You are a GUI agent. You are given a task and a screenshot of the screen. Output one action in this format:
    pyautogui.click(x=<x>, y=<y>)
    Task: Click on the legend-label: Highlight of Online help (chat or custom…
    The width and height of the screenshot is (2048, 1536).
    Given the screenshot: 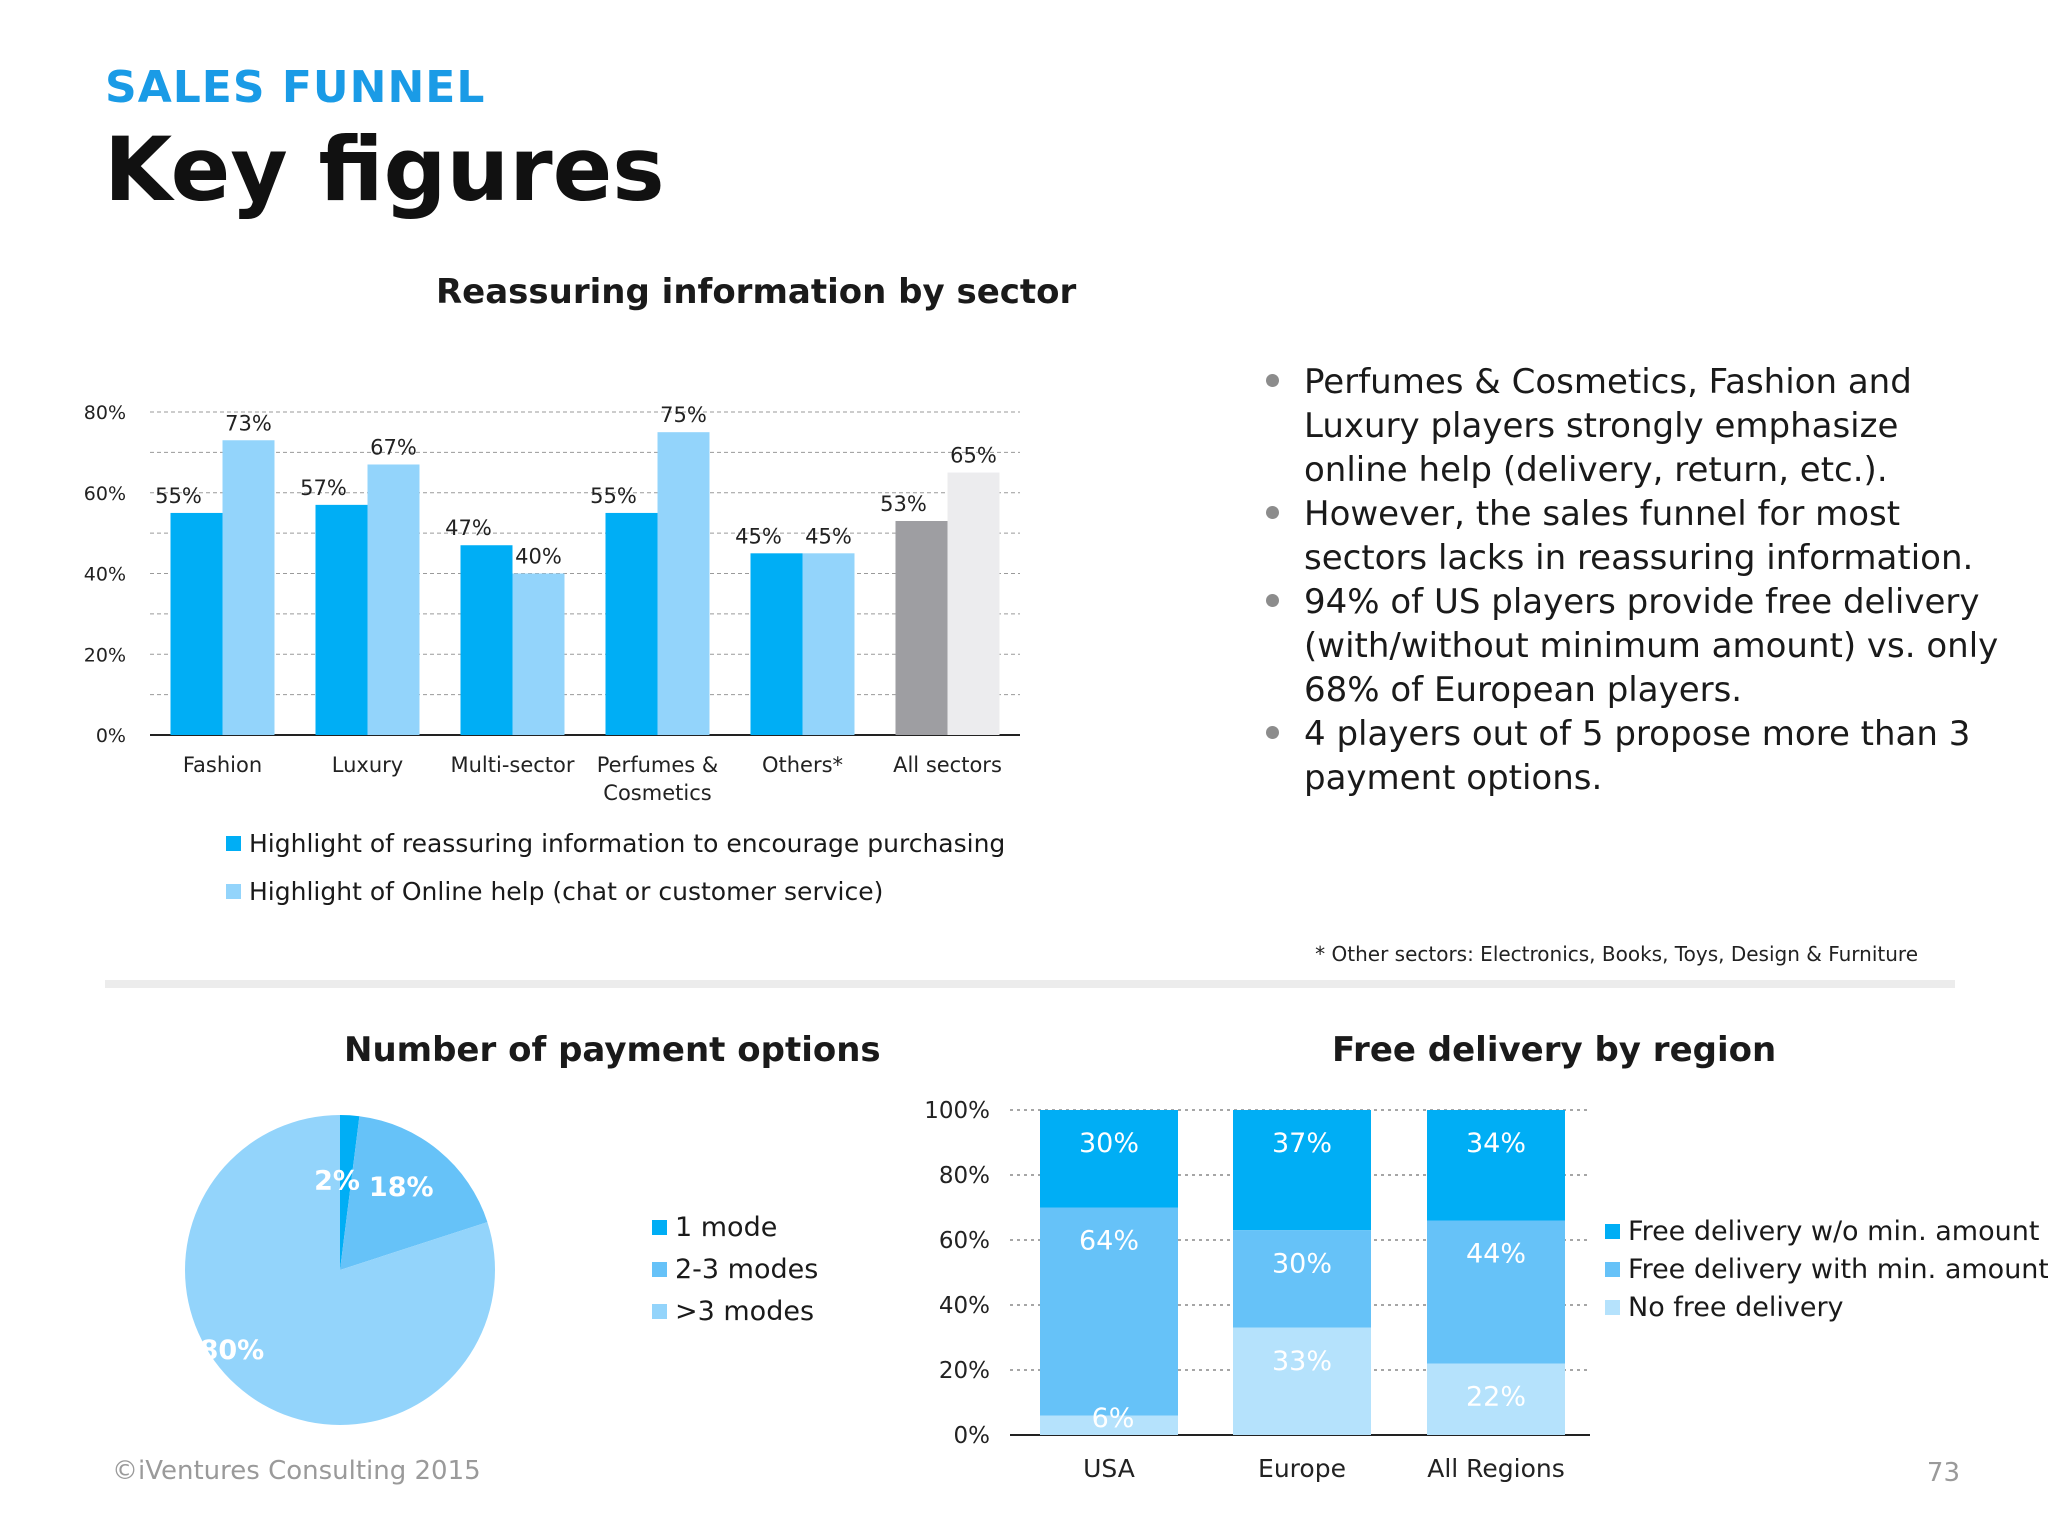 What is the action you would take?
    pyautogui.click(x=566, y=891)
    